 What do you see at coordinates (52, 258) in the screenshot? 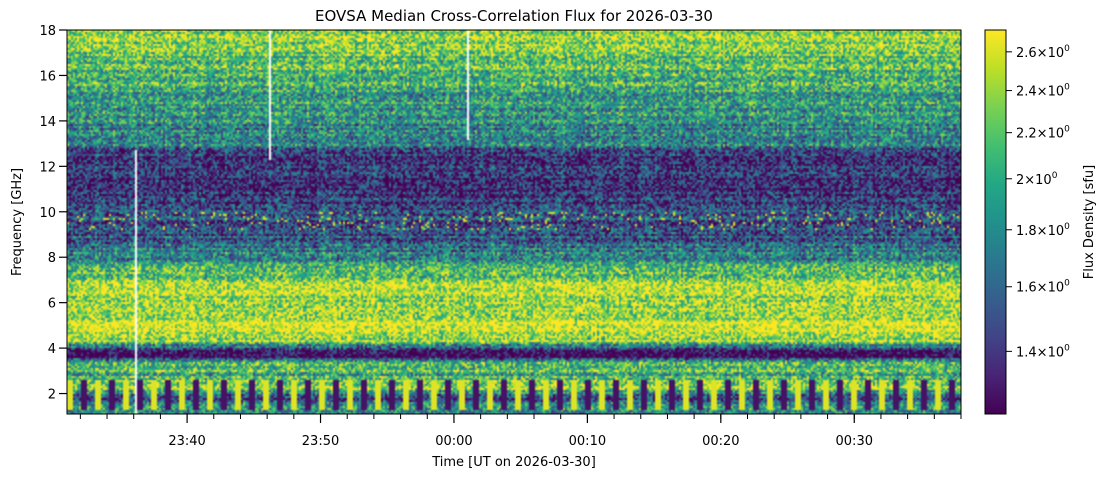
I see `y-tick-label: 8` at bounding box center [52, 258].